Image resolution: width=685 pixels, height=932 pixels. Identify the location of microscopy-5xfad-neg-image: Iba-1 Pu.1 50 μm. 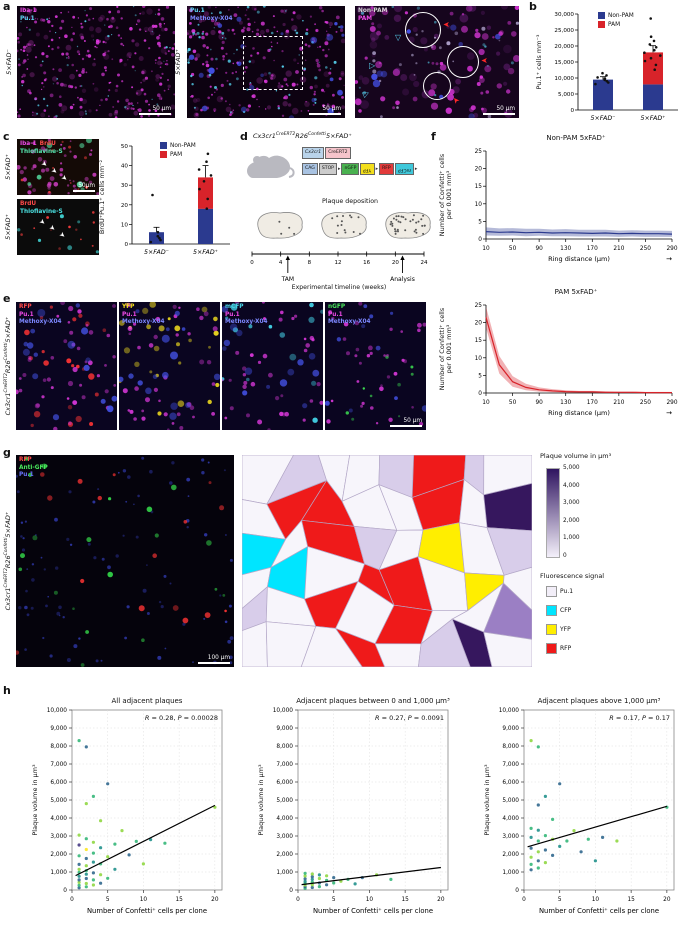
(96, 62).